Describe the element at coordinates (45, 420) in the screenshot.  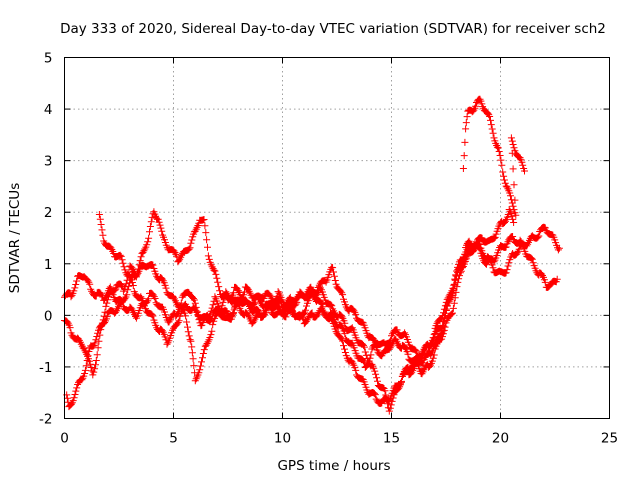
I see `y-tick-label: -2` at that location.